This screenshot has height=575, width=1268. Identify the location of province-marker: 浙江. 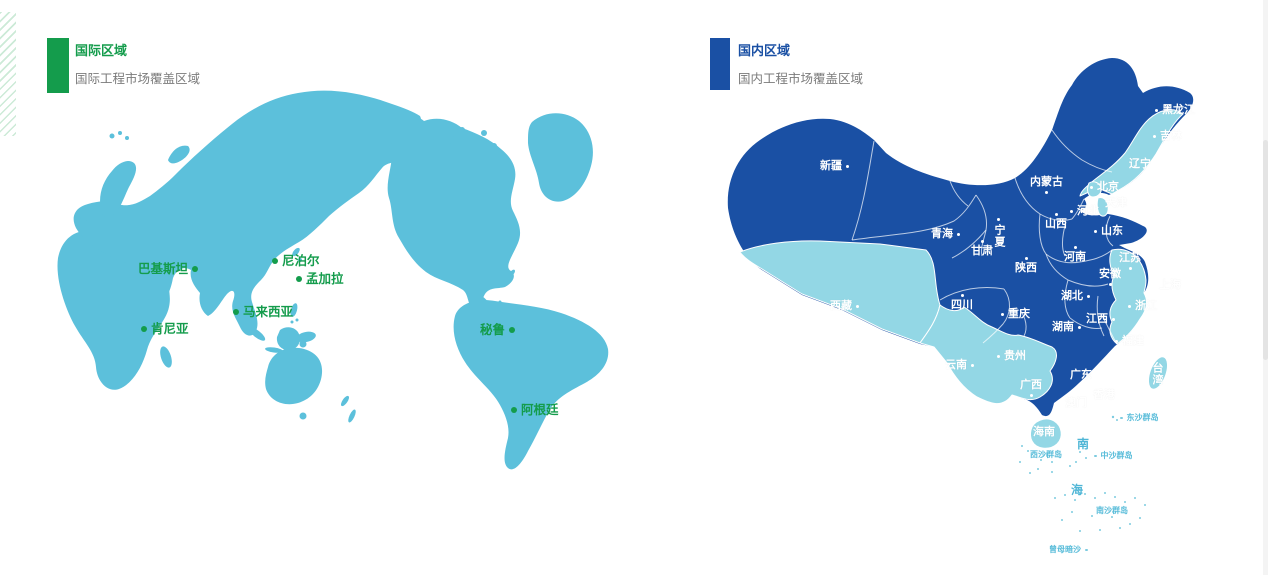
(1142, 306).